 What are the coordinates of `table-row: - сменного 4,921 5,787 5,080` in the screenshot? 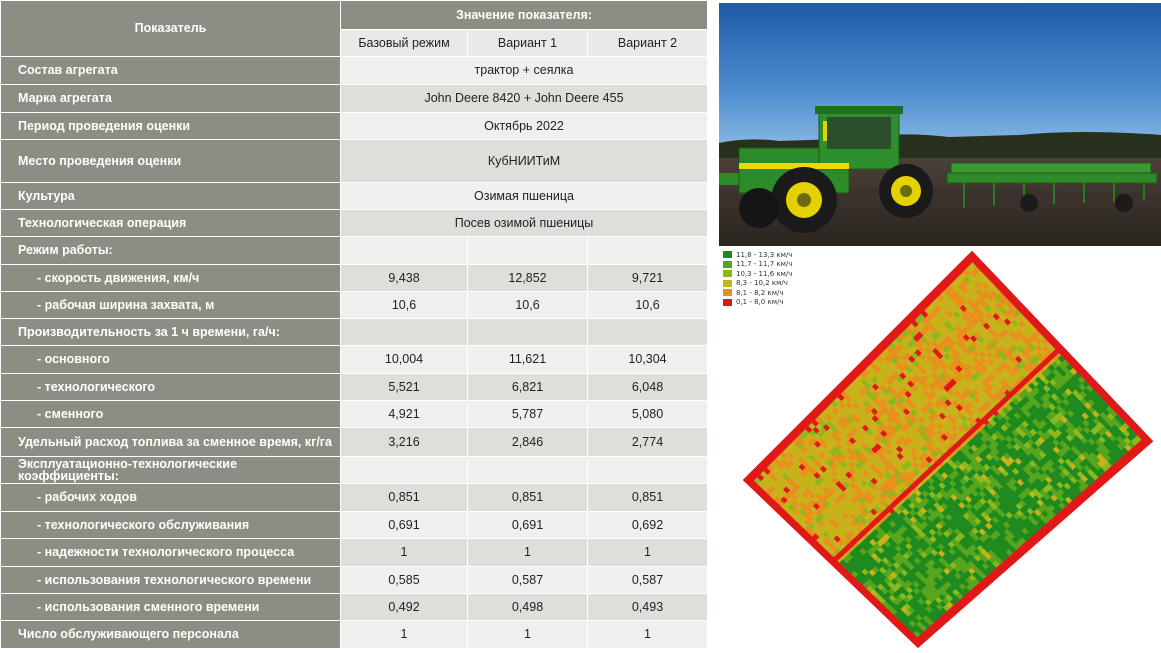 It's located at (354, 414).